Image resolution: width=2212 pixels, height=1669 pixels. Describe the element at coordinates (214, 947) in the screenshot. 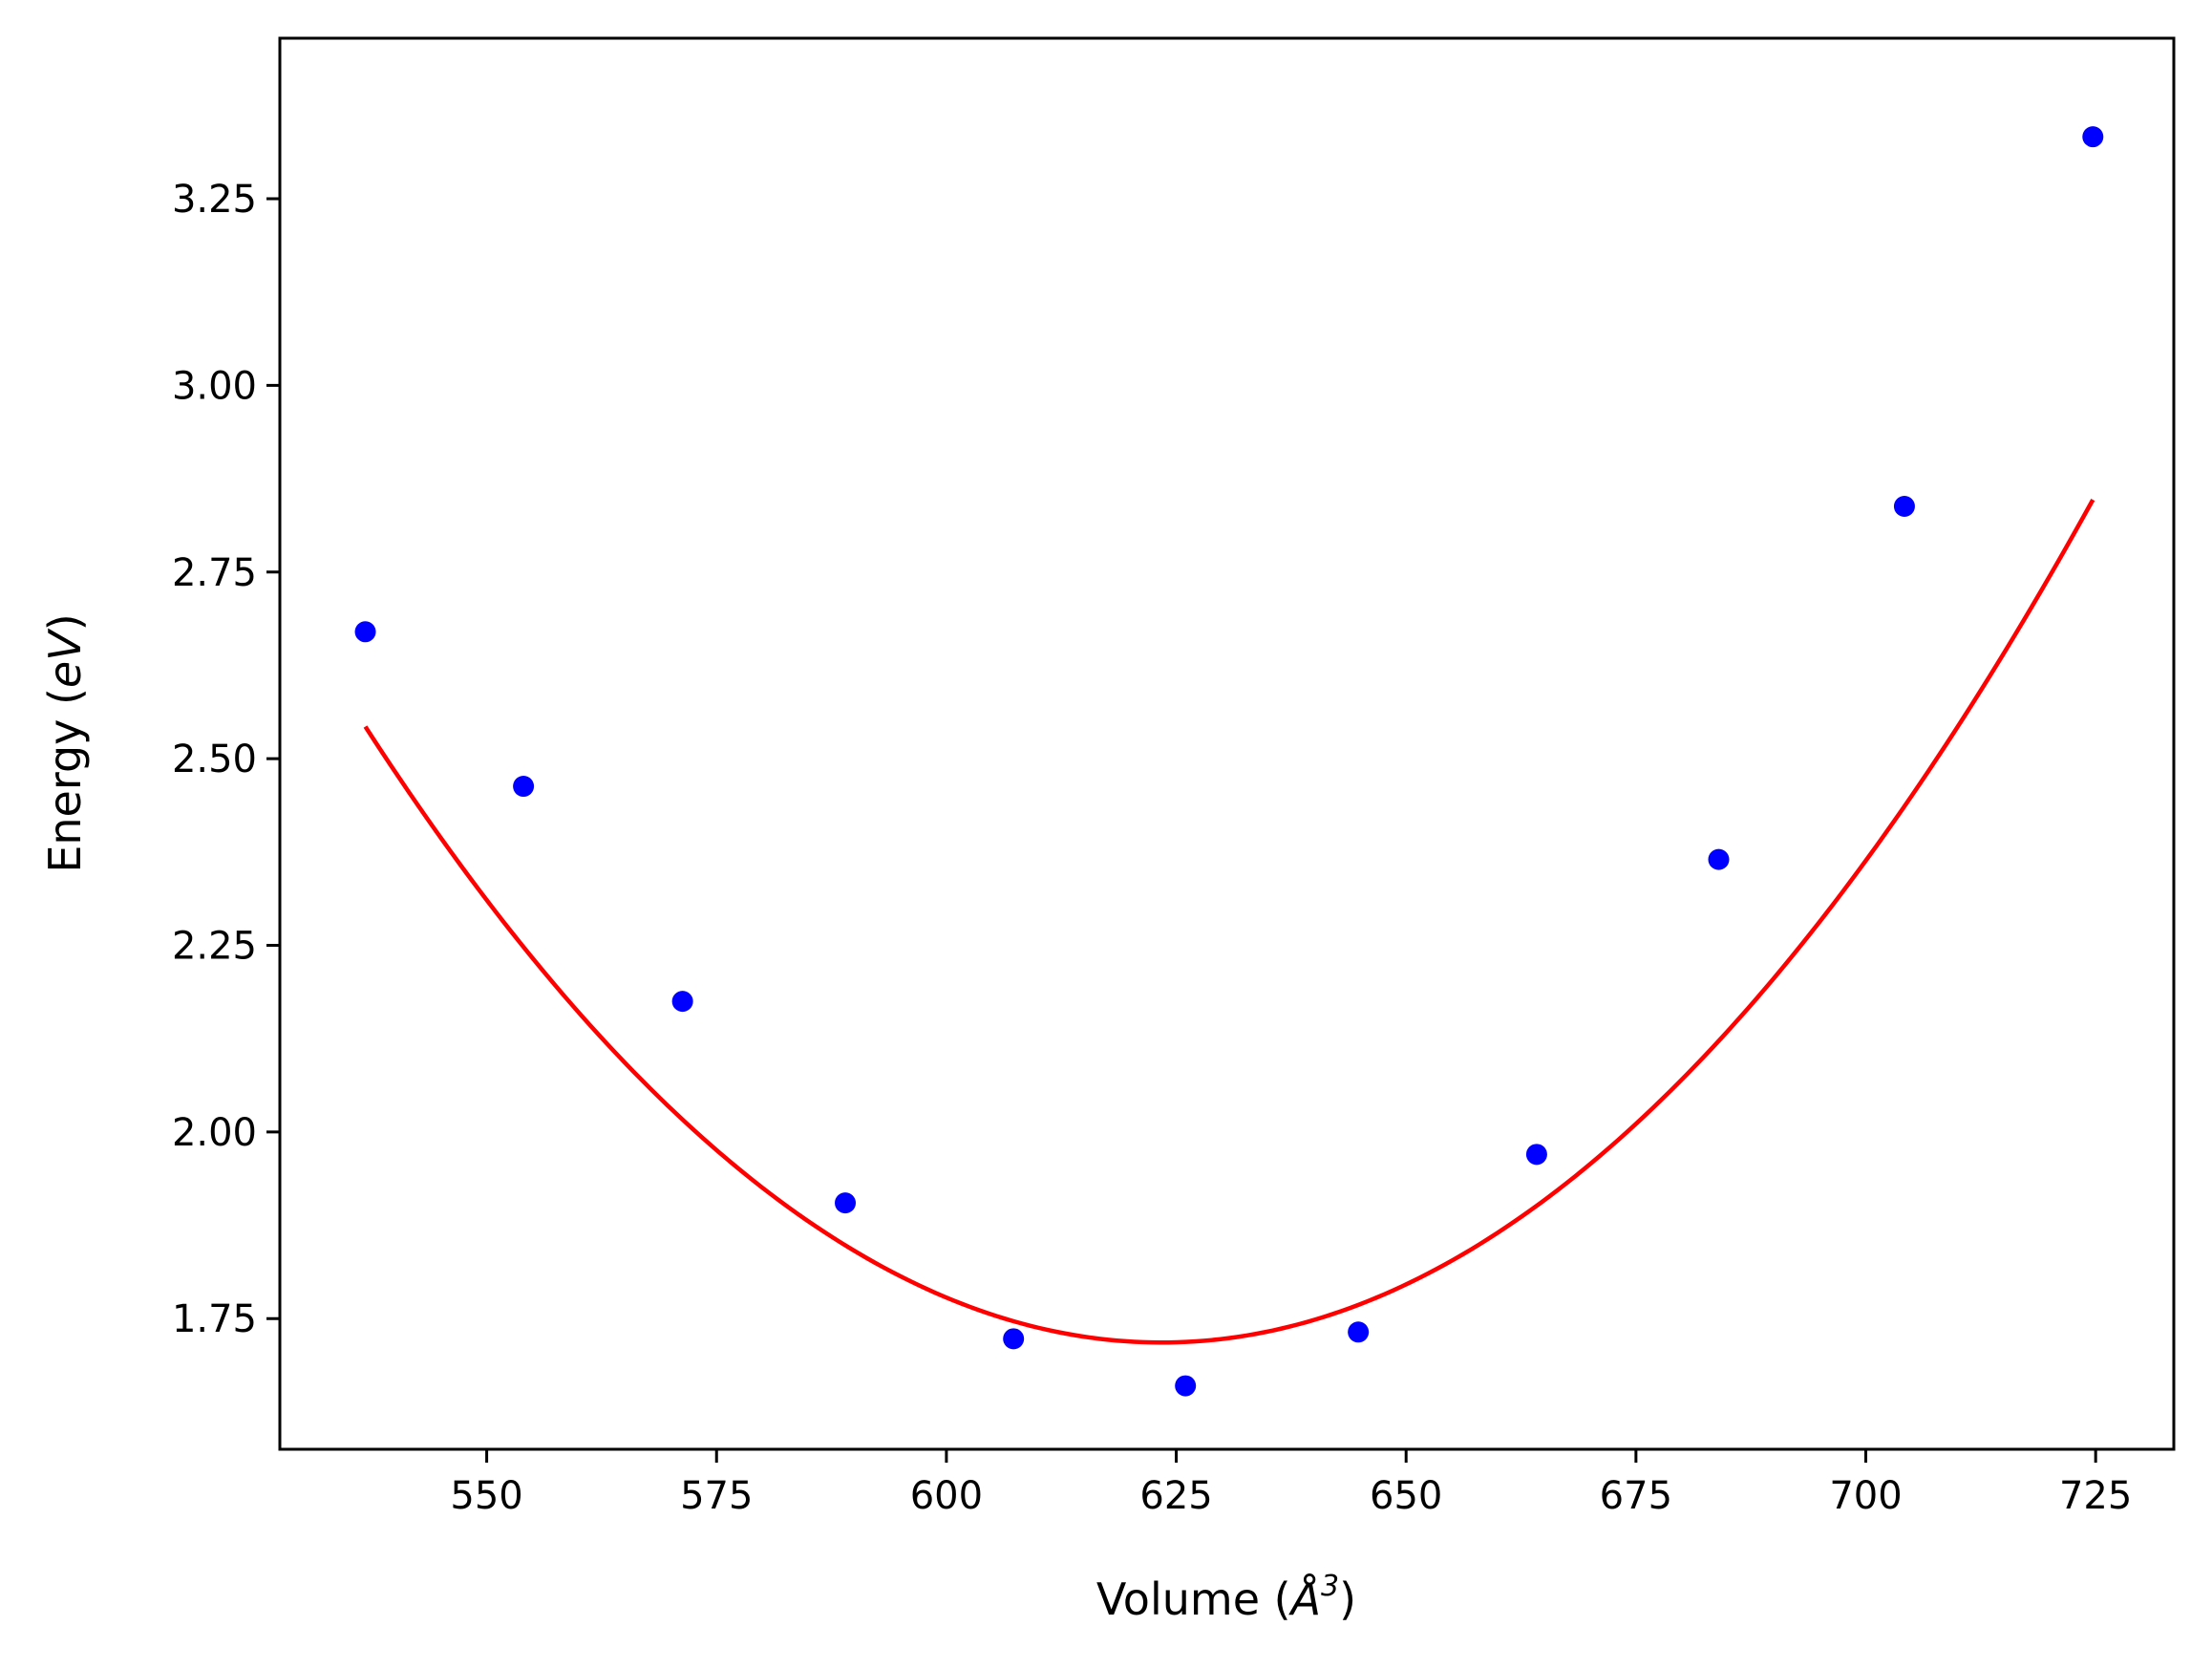

I see `y-tick-label: 2.25` at that location.